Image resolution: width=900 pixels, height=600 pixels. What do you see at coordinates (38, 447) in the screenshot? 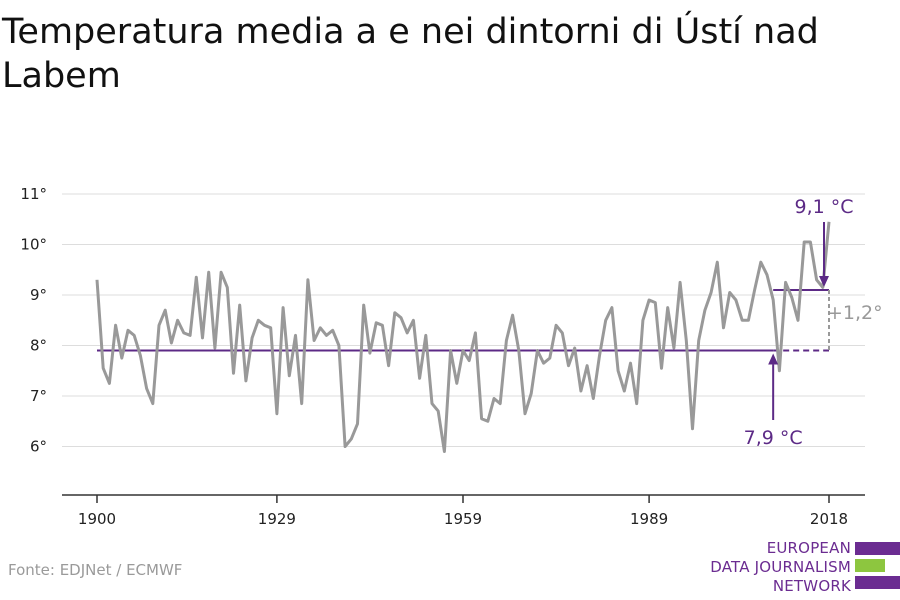
I see `y-tick-label: 6°` at bounding box center [38, 447].